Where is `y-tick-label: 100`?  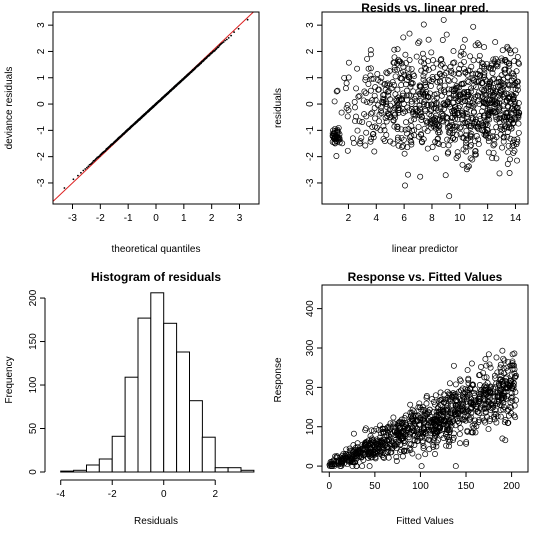
y-tick-label: 100 is located at coordinates (310, 426).